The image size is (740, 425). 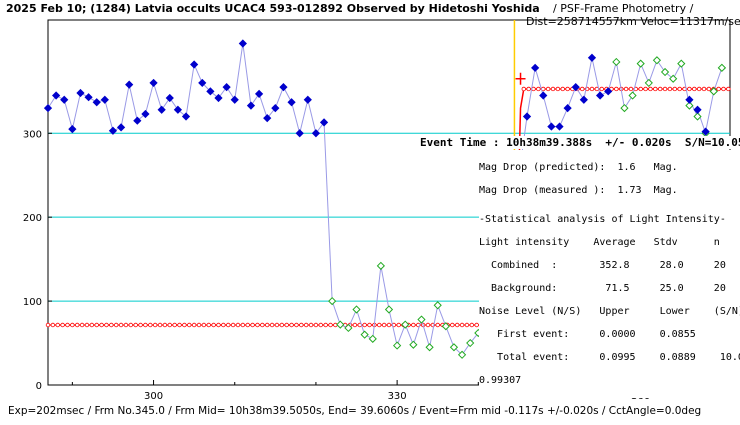 I want to click on y-tick-label: 0, so click(x=39, y=386).